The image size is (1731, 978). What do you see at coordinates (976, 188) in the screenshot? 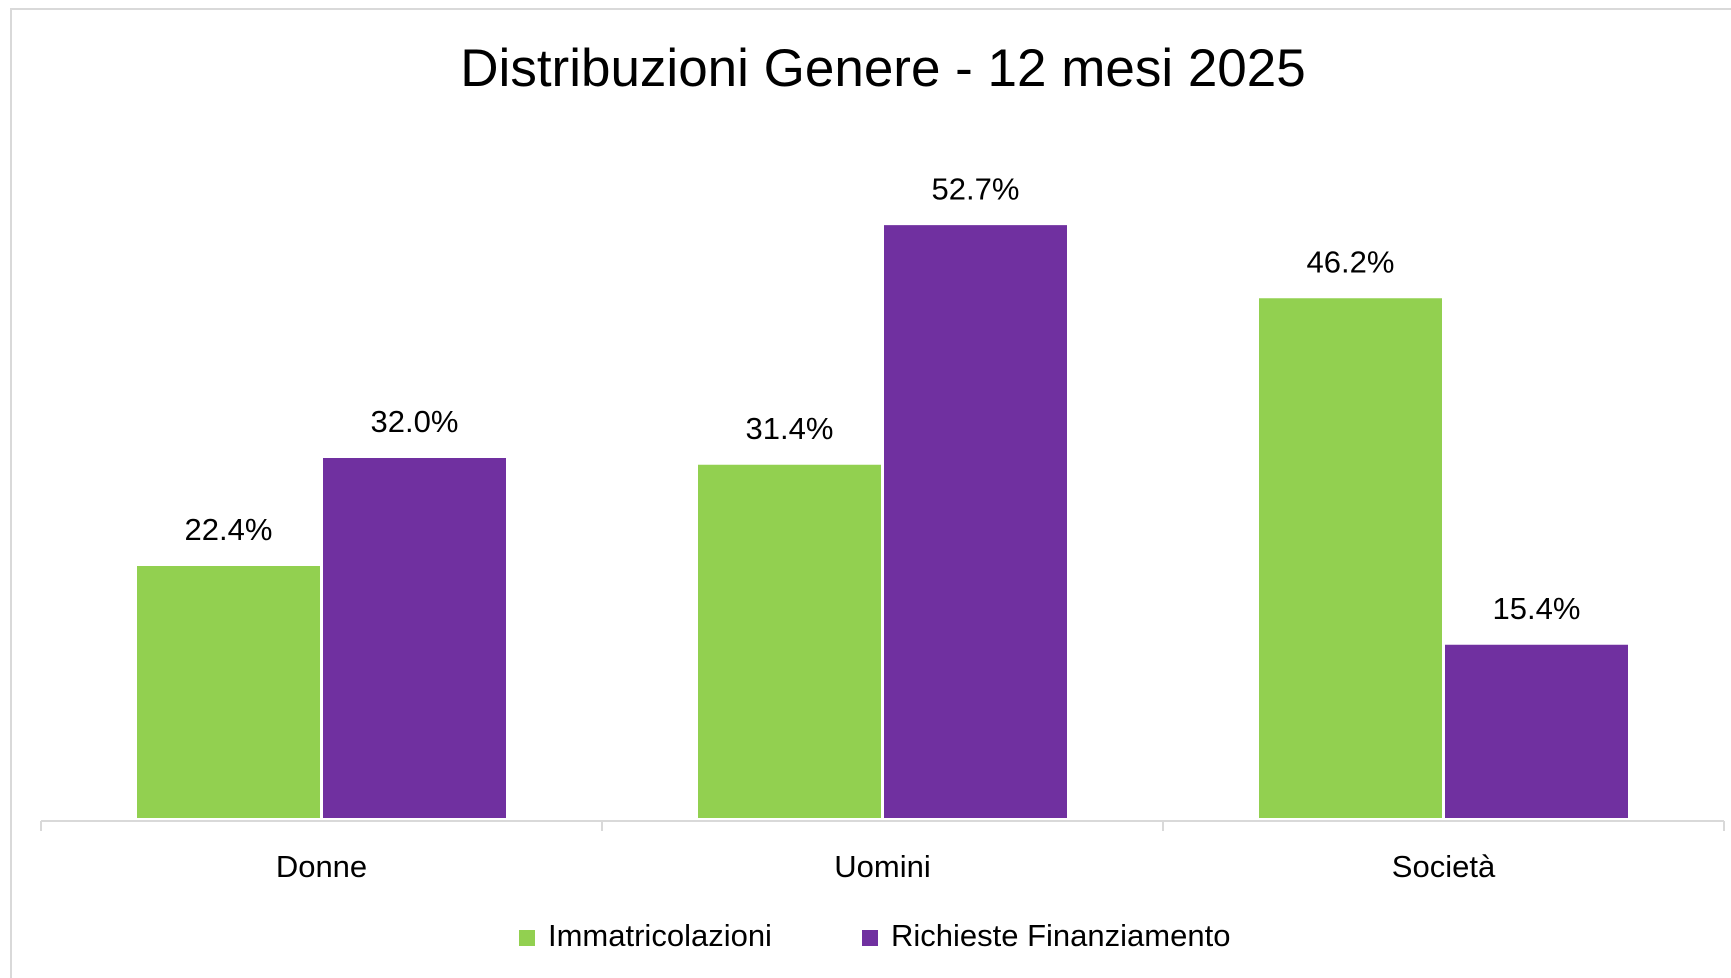
I see `data-label: 52.7%` at bounding box center [976, 188].